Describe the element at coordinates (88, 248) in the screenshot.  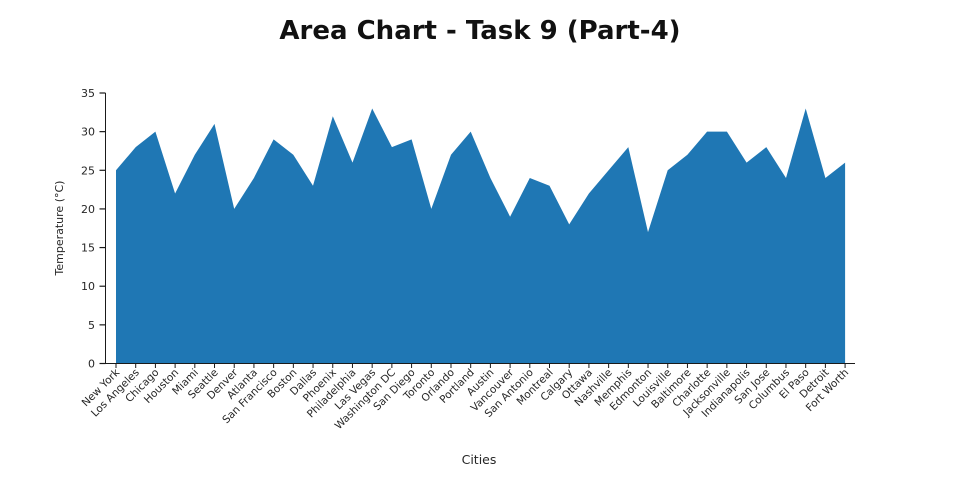
I see `y-tick-label: 15` at that location.